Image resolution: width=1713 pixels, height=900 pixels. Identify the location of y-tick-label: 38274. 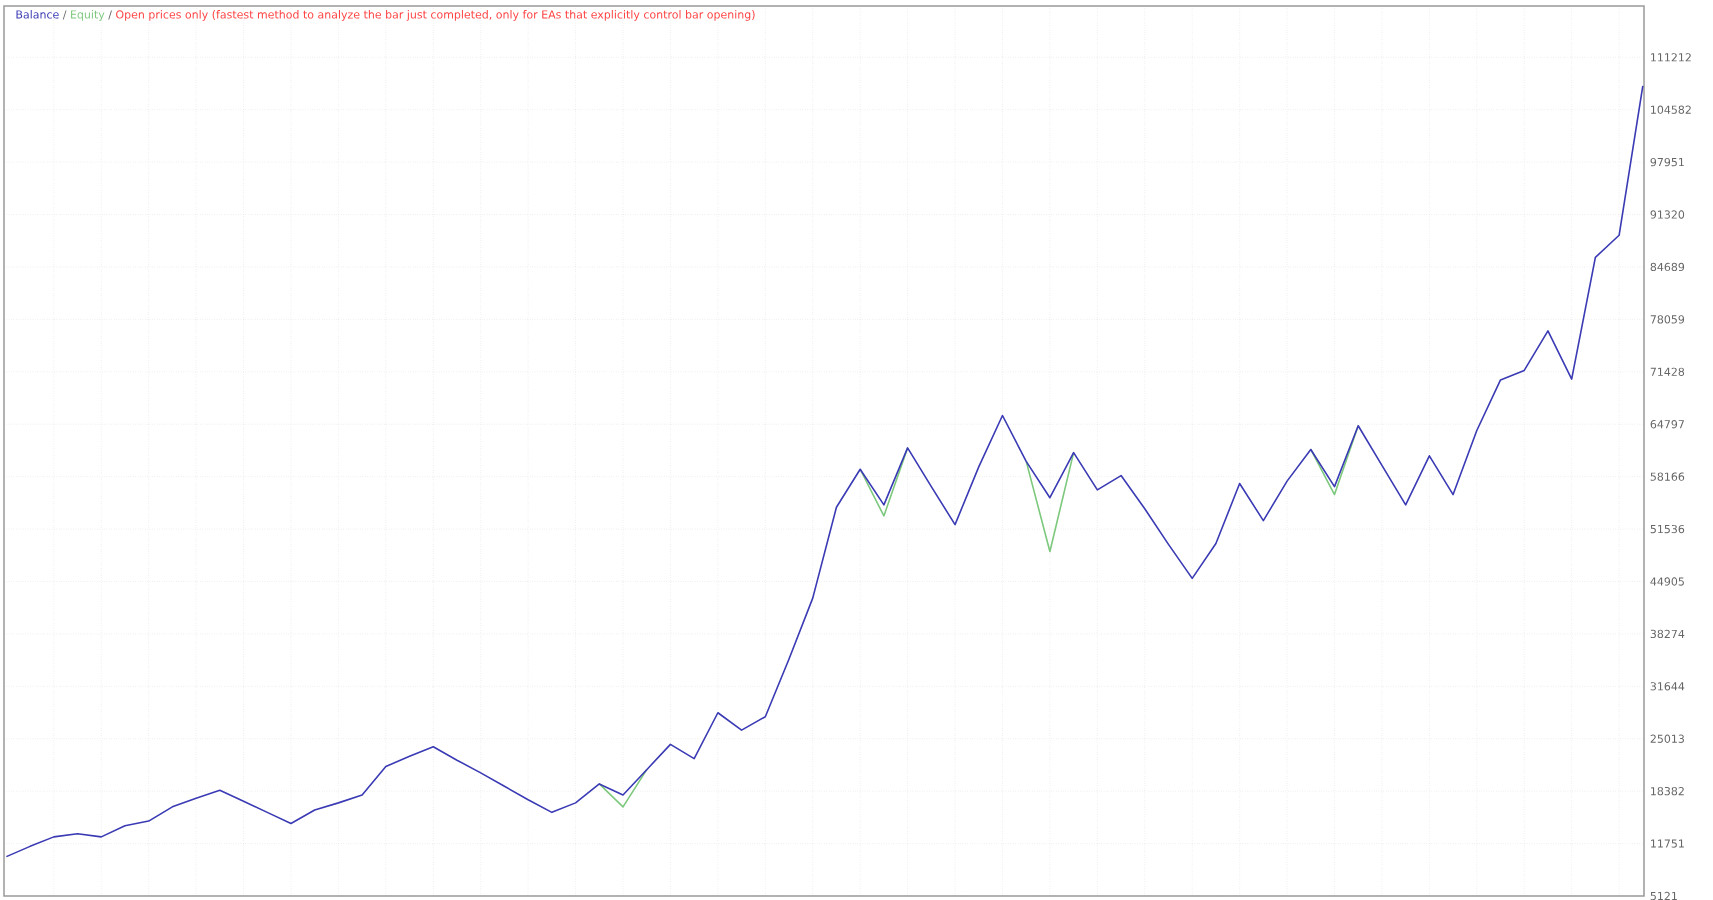
(1667, 634).